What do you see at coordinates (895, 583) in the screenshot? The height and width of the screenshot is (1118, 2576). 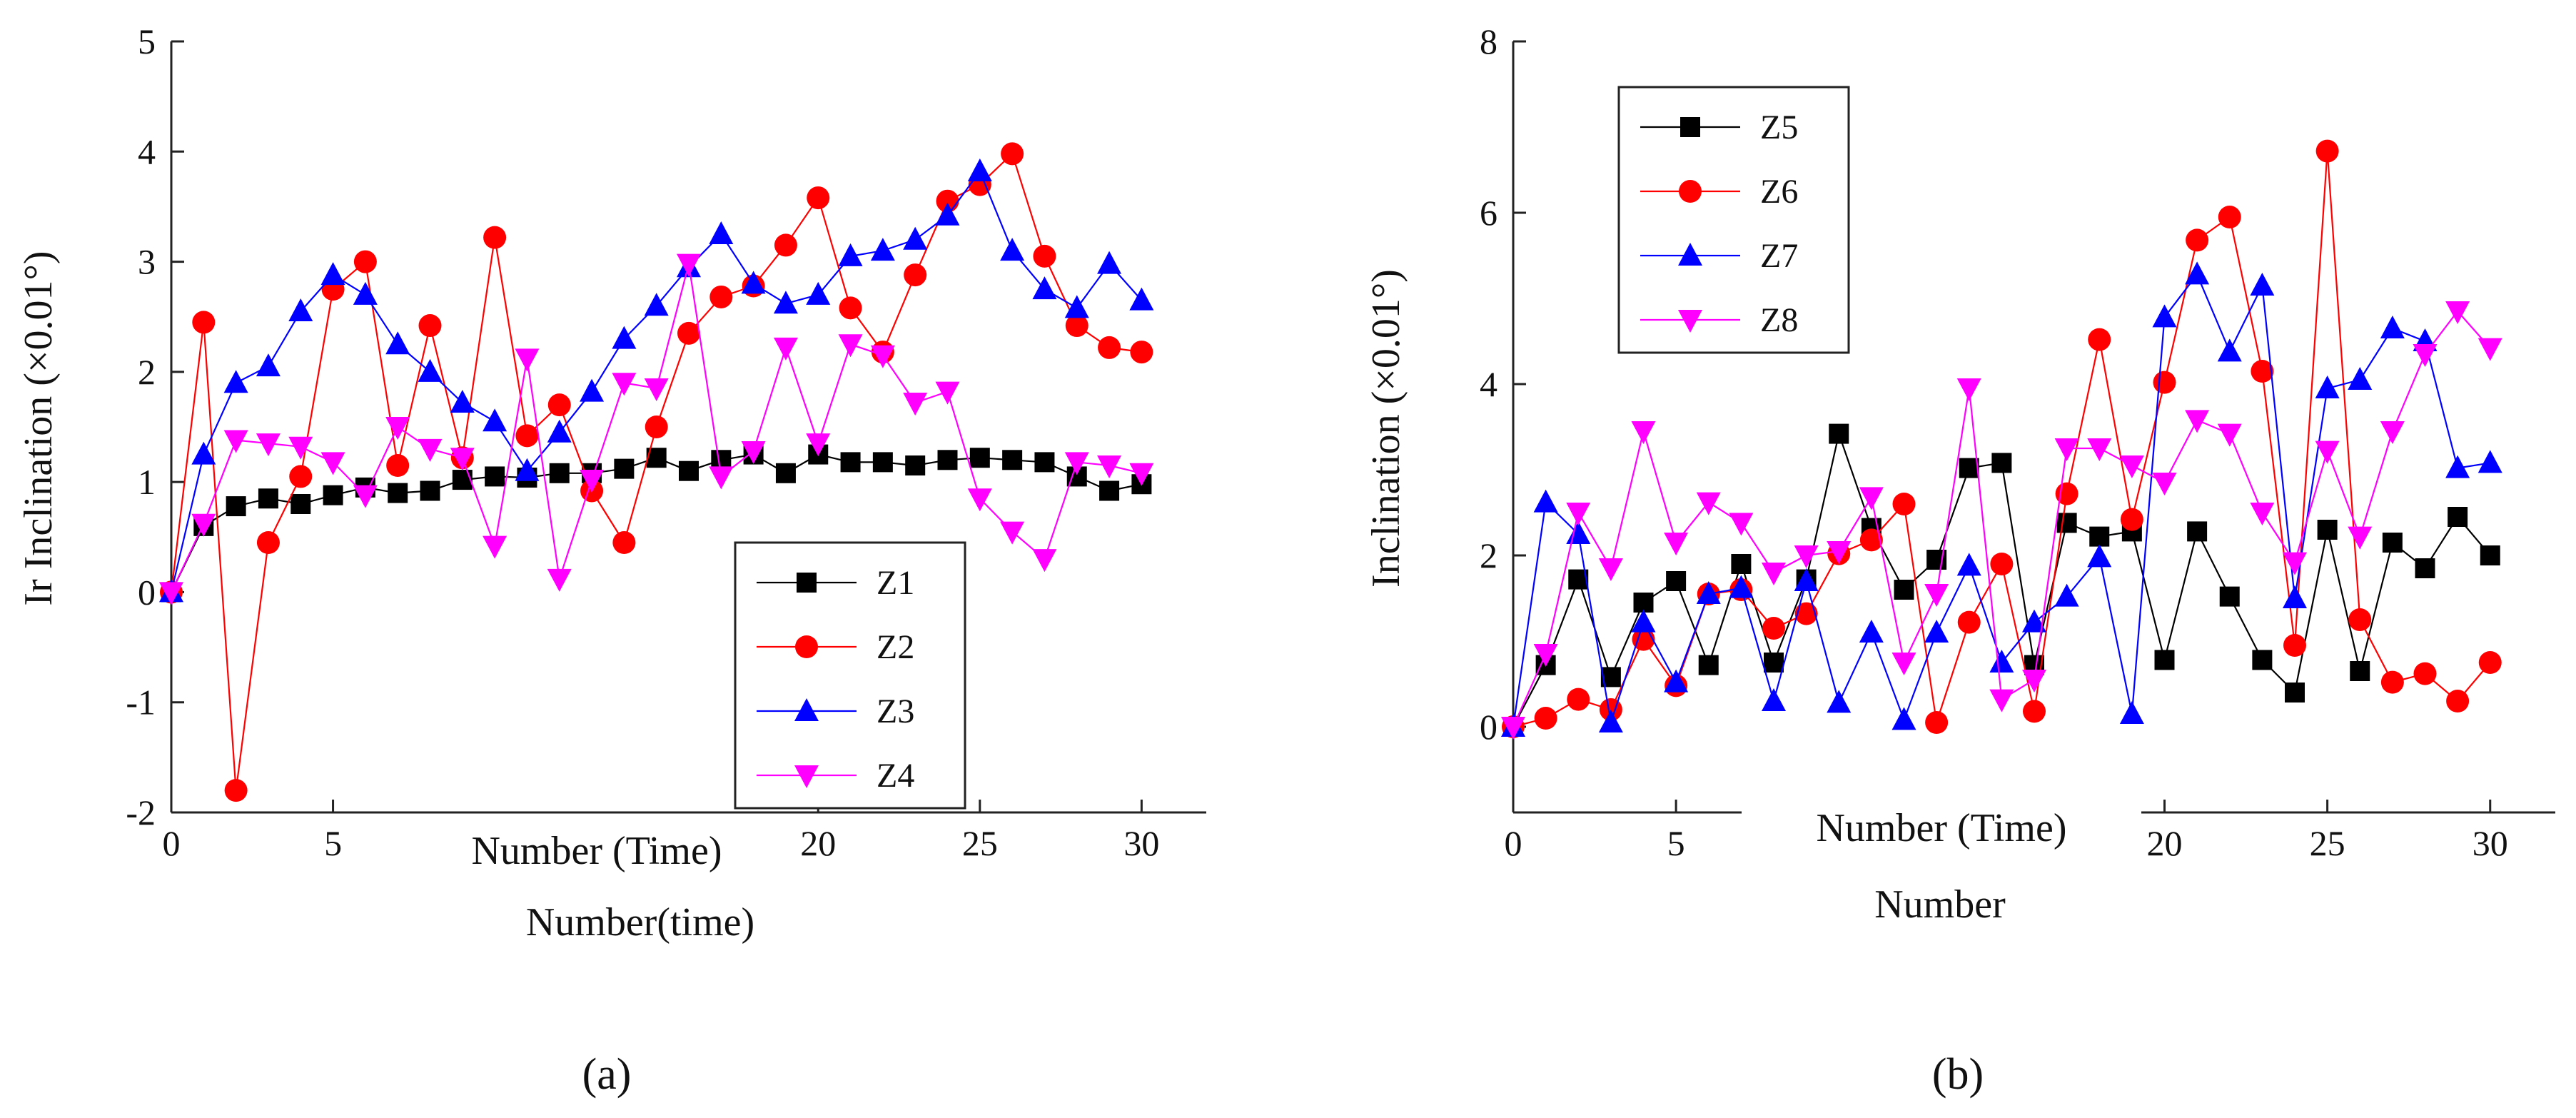 I see `legend-label: Z1` at bounding box center [895, 583].